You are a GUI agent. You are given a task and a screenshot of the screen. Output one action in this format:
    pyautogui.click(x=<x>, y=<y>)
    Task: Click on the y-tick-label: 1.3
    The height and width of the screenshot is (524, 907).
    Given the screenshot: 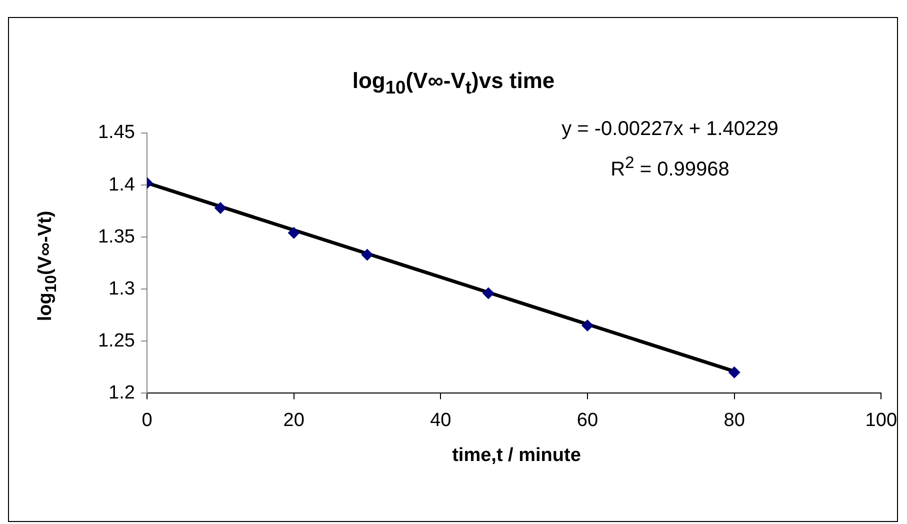 What is the action you would take?
    pyautogui.click(x=121, y=289)
    